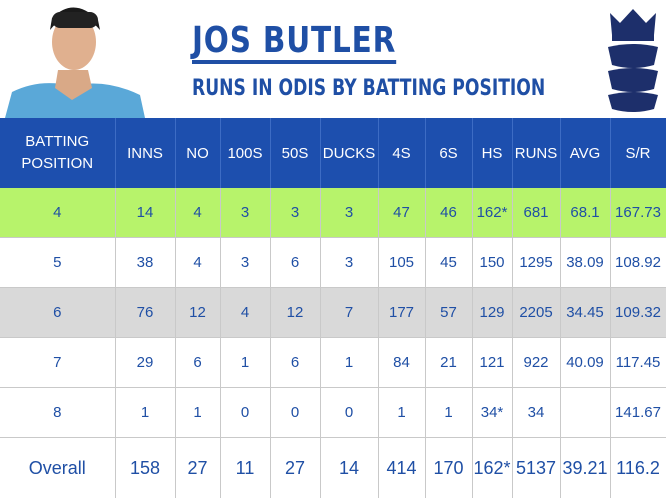 The height and width of the screenshot is (500, 666). What do you see at coordinates (536, 467) in the screenshot?
I see `table-cell: 5137` at bounding box center [536, 467].